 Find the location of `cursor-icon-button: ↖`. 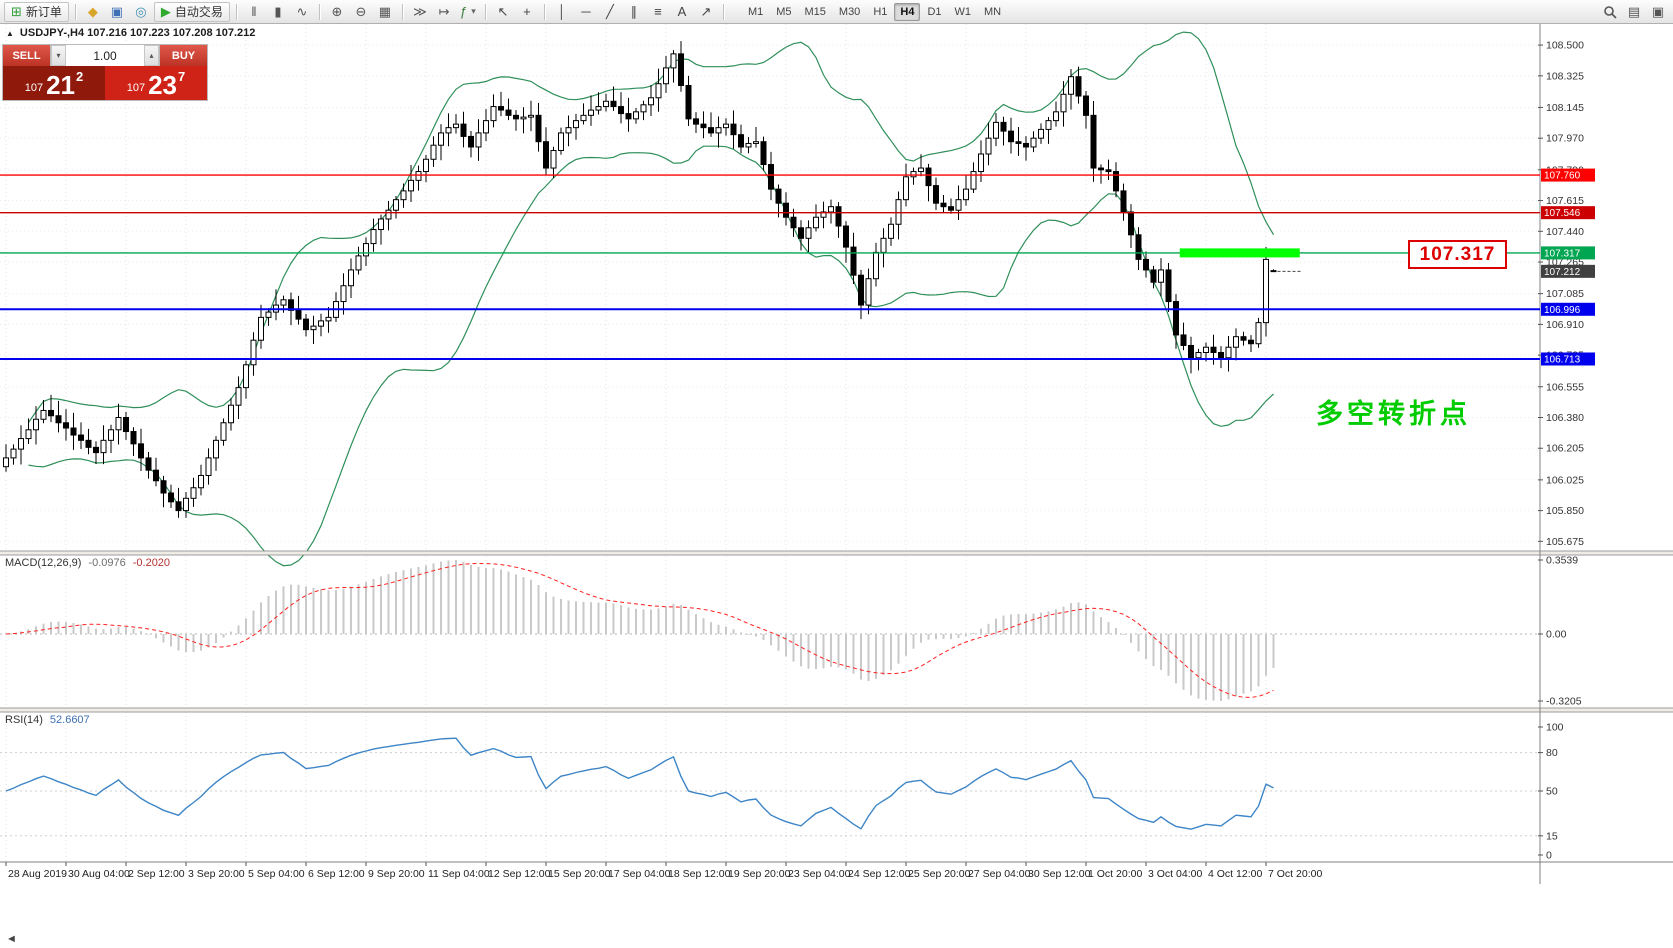

cursor-icon-button: ↖ is located at coordinates (503, 12).